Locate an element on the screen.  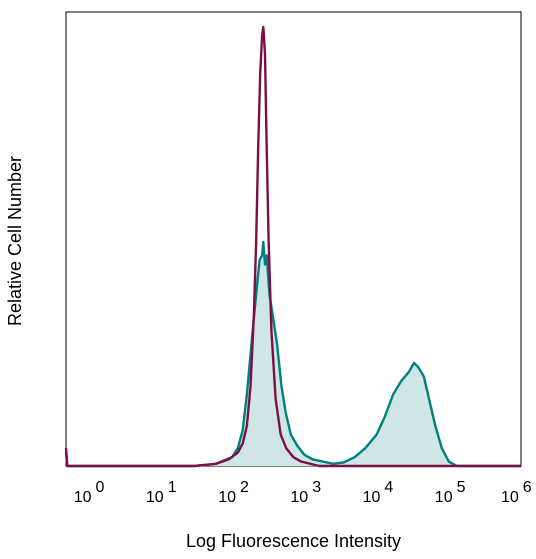
x-tick-label: 10⁰ is located at coordinates (89, 492).